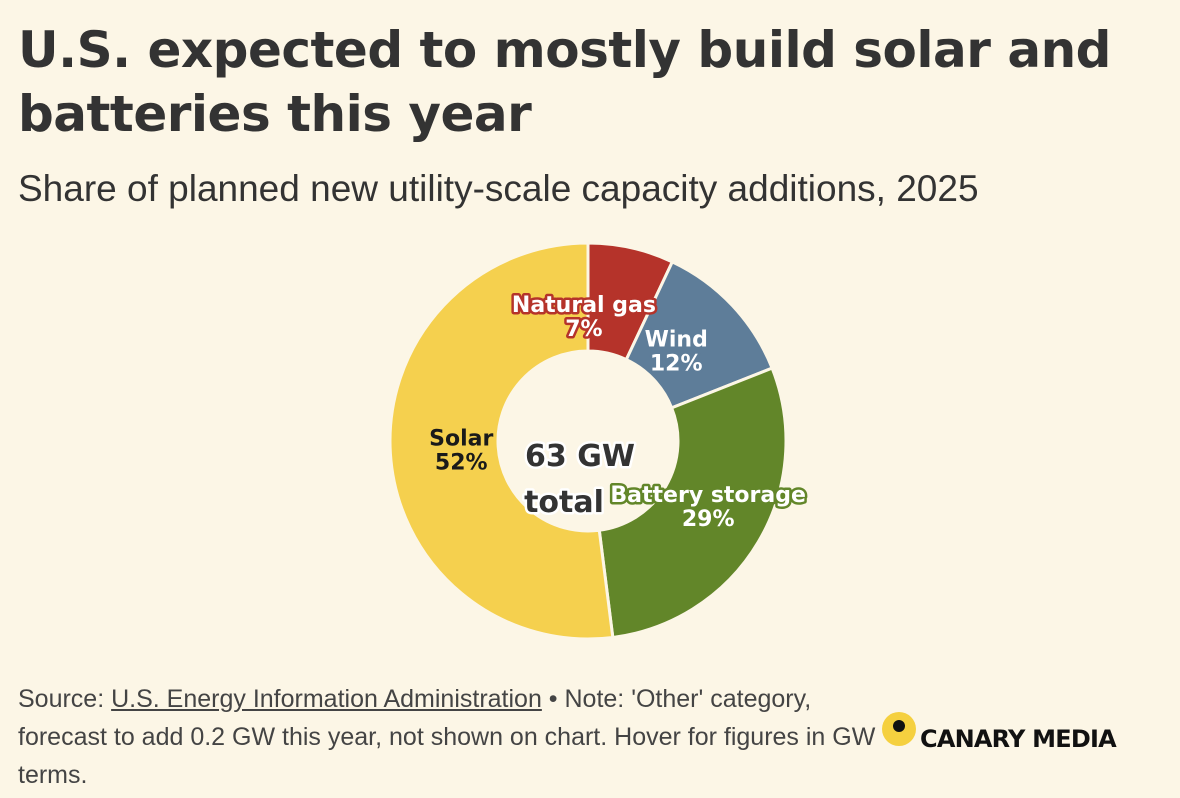  What do you see at coordinates (461, 462) in the screenshot?
I see `slice-value-solar: 52%` at bounding box center [461, 462].